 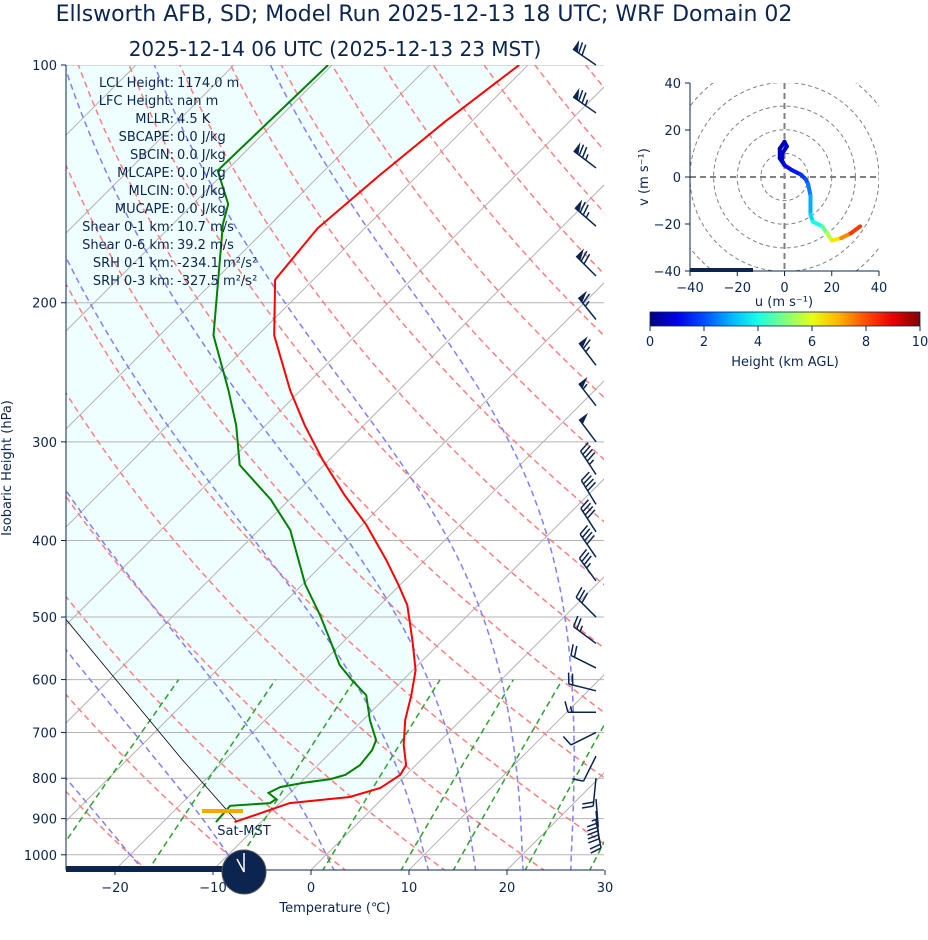 I want to click on y-tick-label: 200, so click(x=44, y=304).